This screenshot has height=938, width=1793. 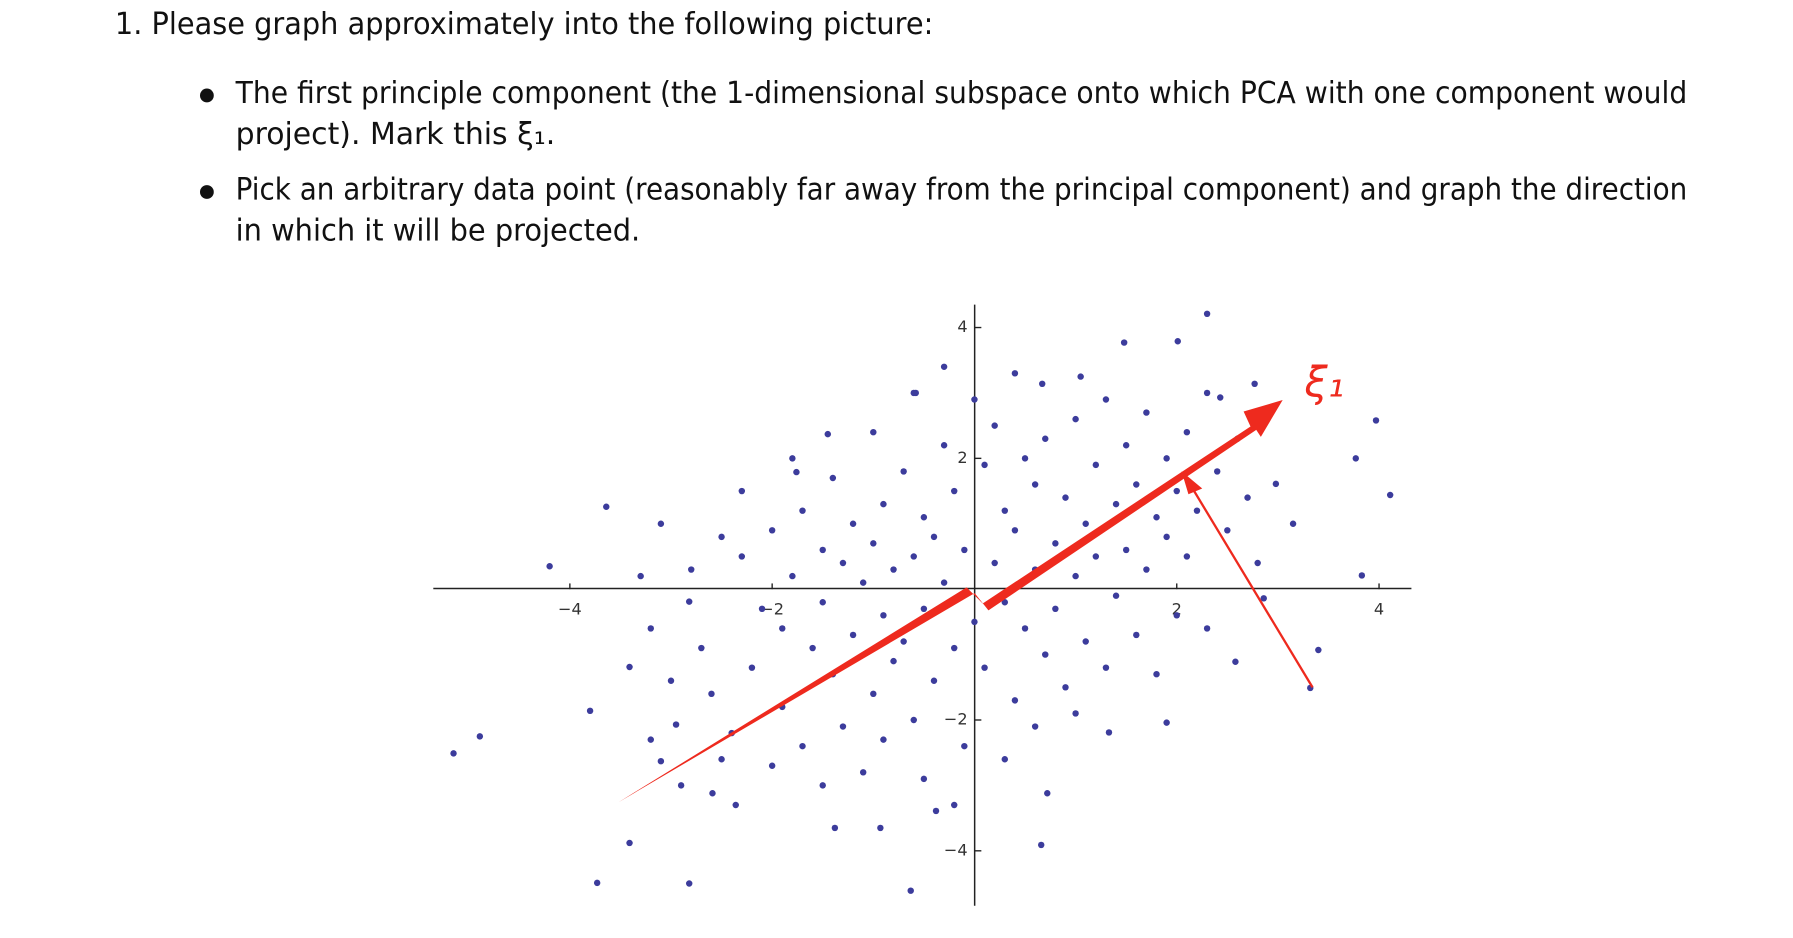 What do you see at coordinates (438, 231) in the screenshot?
I see `item-line: in which it will be projected.` at bounding box center [438, 231].